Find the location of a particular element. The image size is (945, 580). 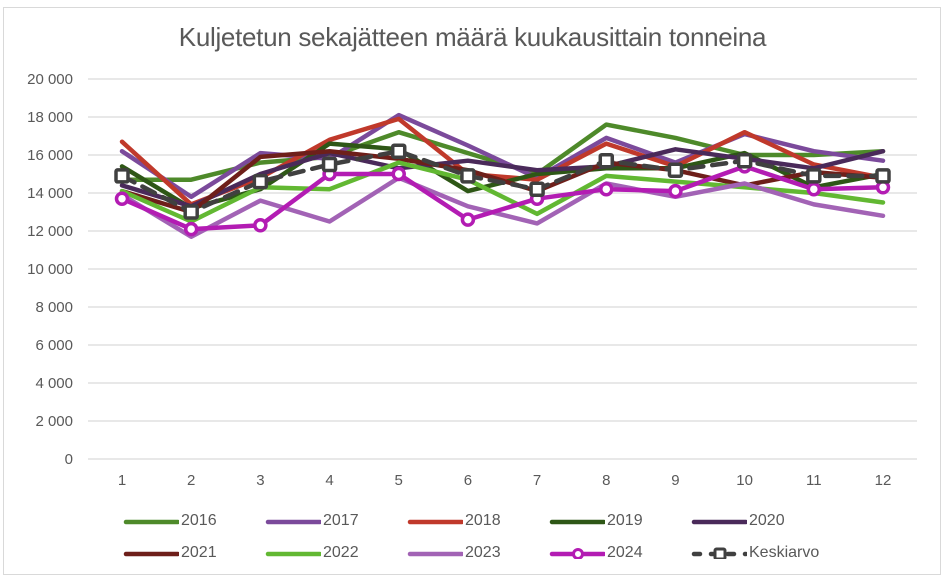

legend-row: 2021 2022 2023 2024 Keskiarvo is located at coordinates (472, 553).